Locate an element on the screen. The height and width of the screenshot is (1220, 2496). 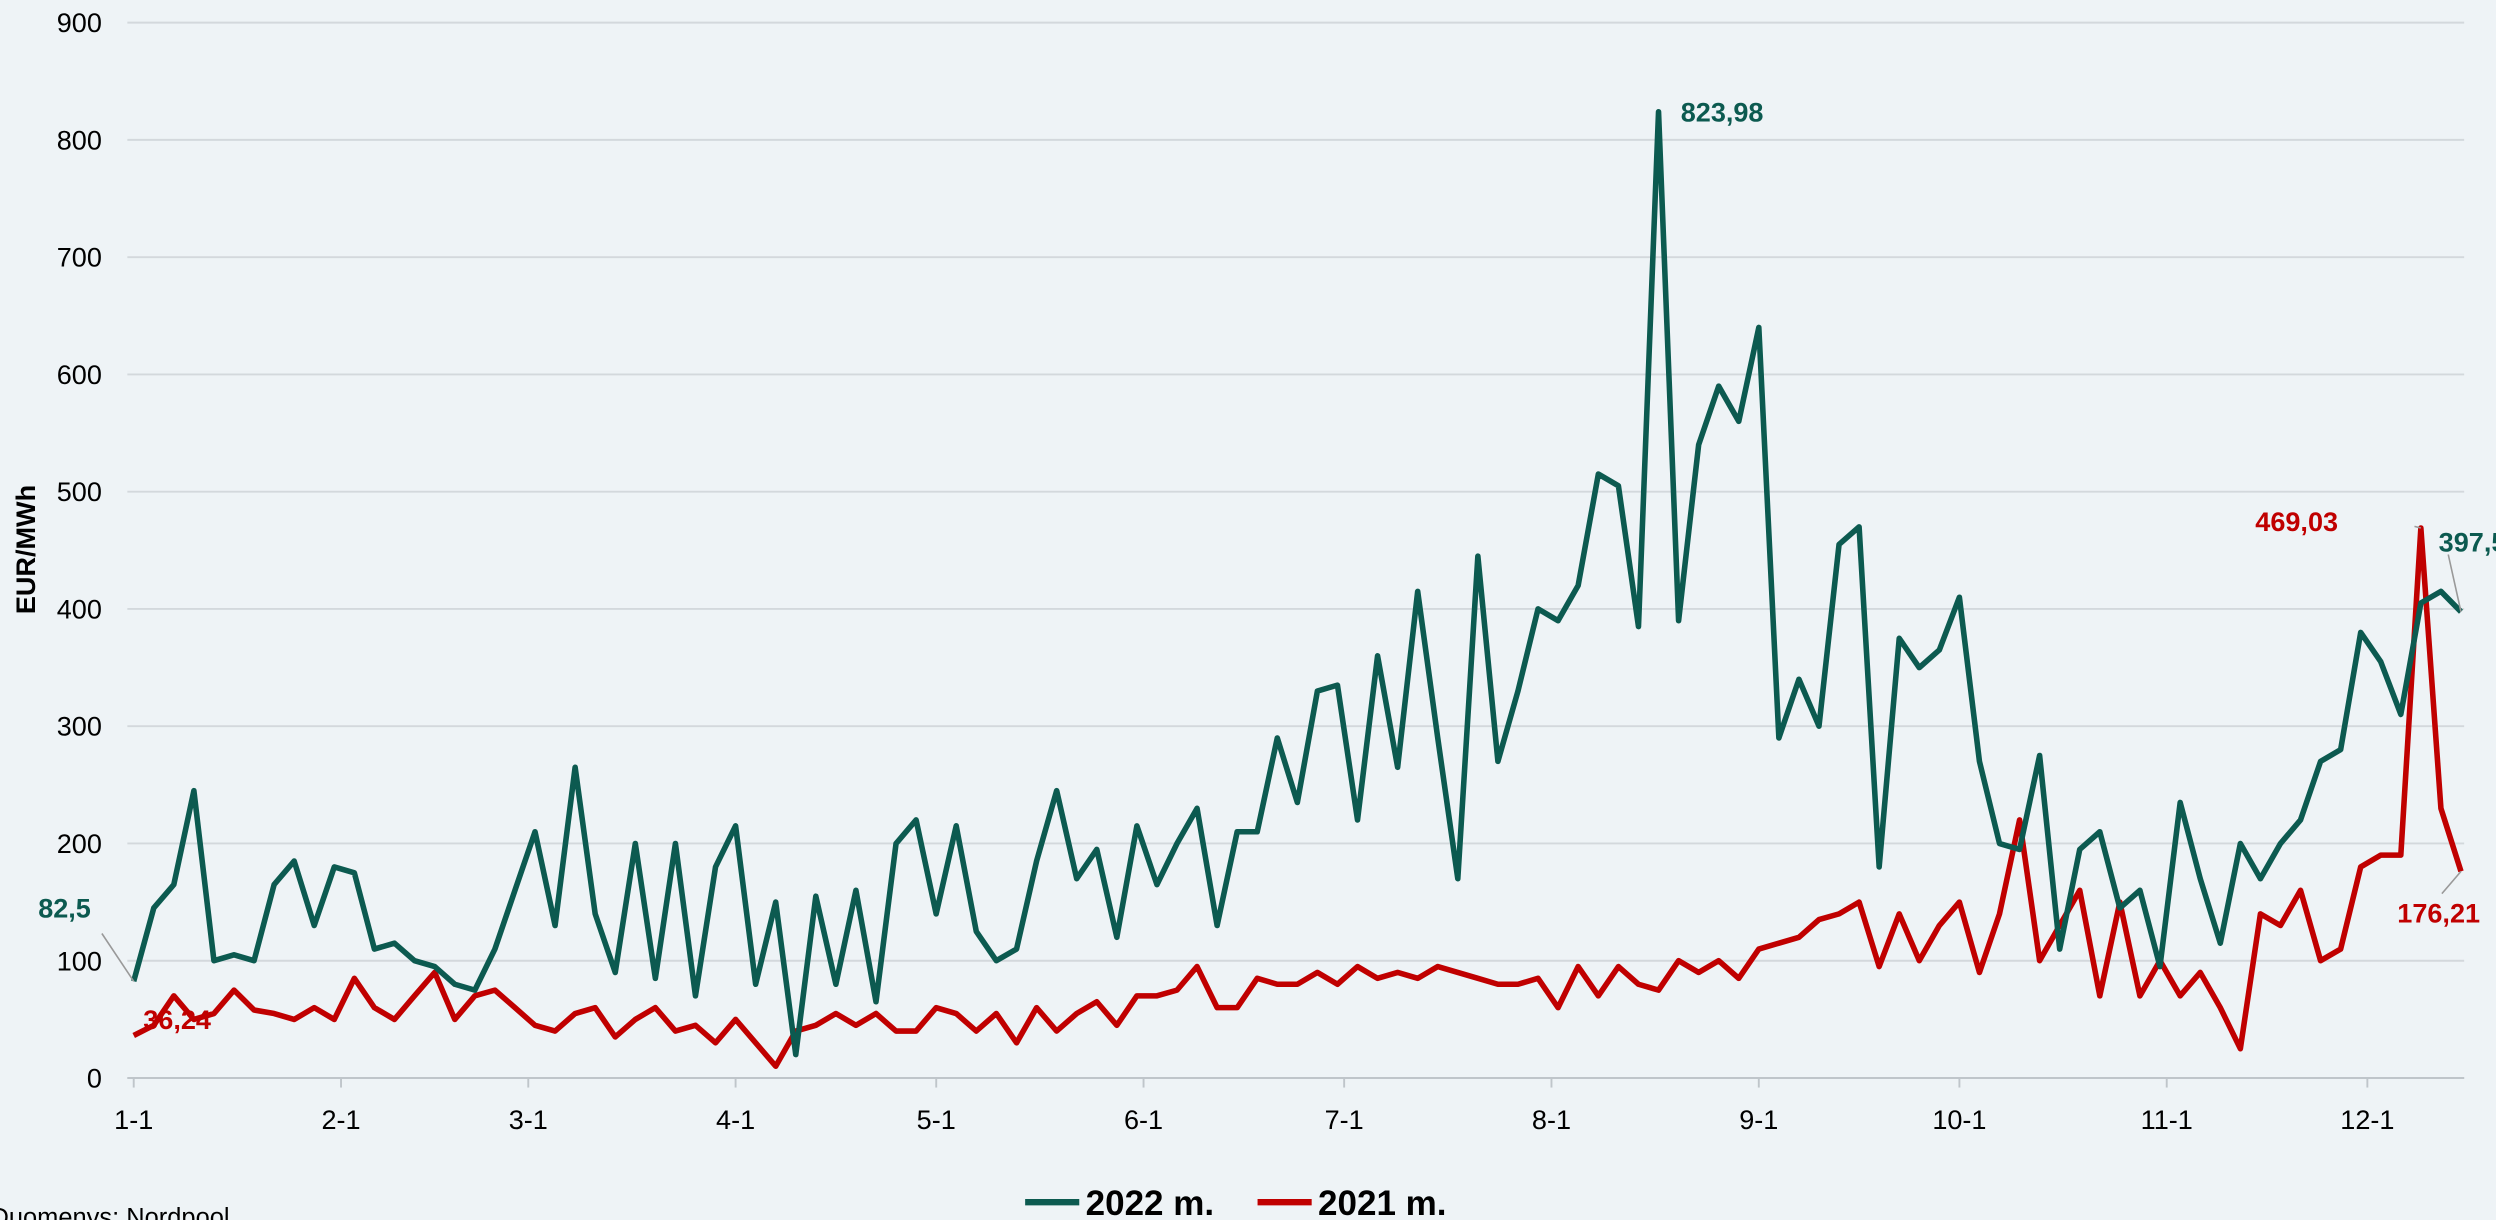
x-tick-label: 3-1 is located at coordinates (528, 1120).